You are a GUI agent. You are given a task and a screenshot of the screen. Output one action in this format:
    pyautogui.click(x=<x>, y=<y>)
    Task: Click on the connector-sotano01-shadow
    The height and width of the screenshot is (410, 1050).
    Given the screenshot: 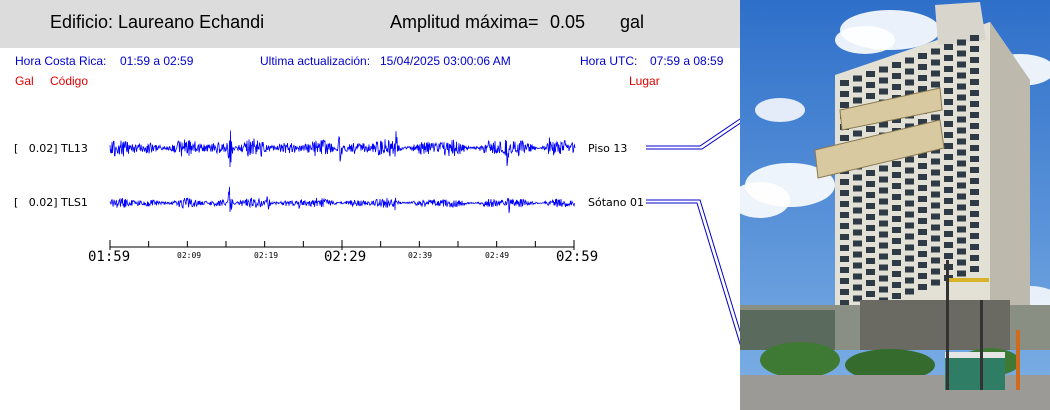 What is the action you would take?
    pyautogui.click(x=693, y=274)
    